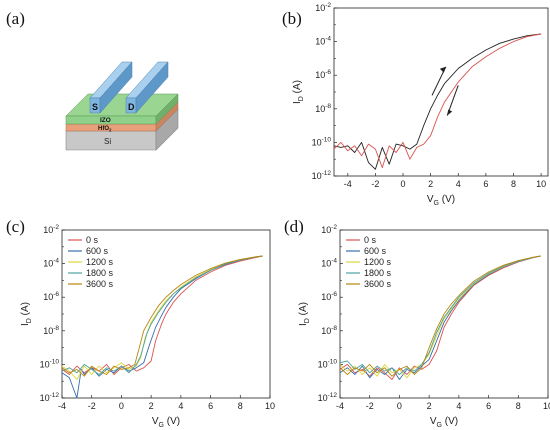 Image resolution: width=550 pixels, height=430 pixels. I want to click on down-arrow-head, so click(450, 112).